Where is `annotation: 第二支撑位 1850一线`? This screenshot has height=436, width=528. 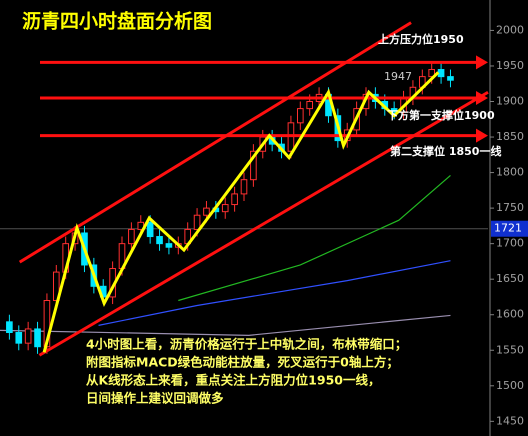
annotation: 第二支撑位 1850一线 is located at coordinates (445, 151).